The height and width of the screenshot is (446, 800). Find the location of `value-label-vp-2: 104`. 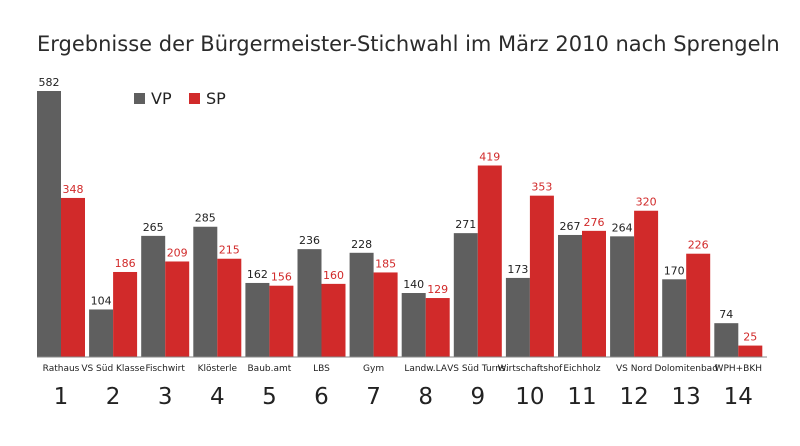

value-label-vp-2: 104 is located at coordinates (101, 300).